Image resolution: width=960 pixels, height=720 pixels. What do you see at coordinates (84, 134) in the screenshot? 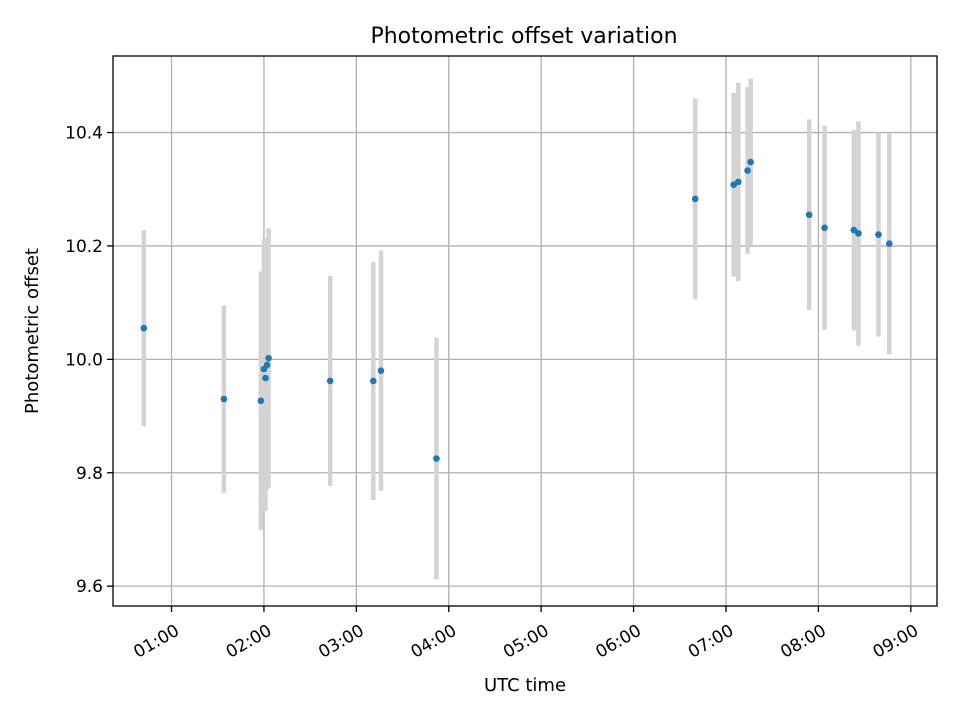
I see `y-tick-label: 10.4` at bounding box center [84, 134].